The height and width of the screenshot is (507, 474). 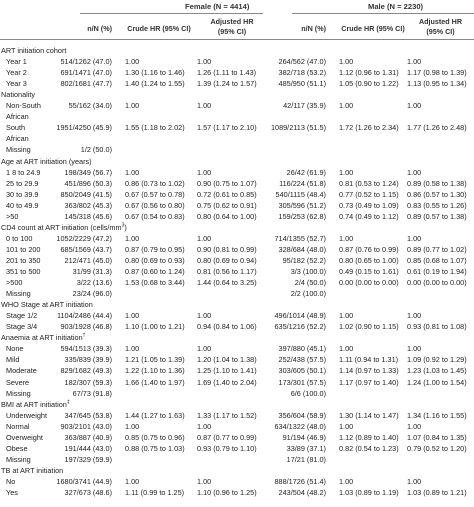 I want to click on table-section-heading: Age at ART initiation (years), so click(x=237, y=161).